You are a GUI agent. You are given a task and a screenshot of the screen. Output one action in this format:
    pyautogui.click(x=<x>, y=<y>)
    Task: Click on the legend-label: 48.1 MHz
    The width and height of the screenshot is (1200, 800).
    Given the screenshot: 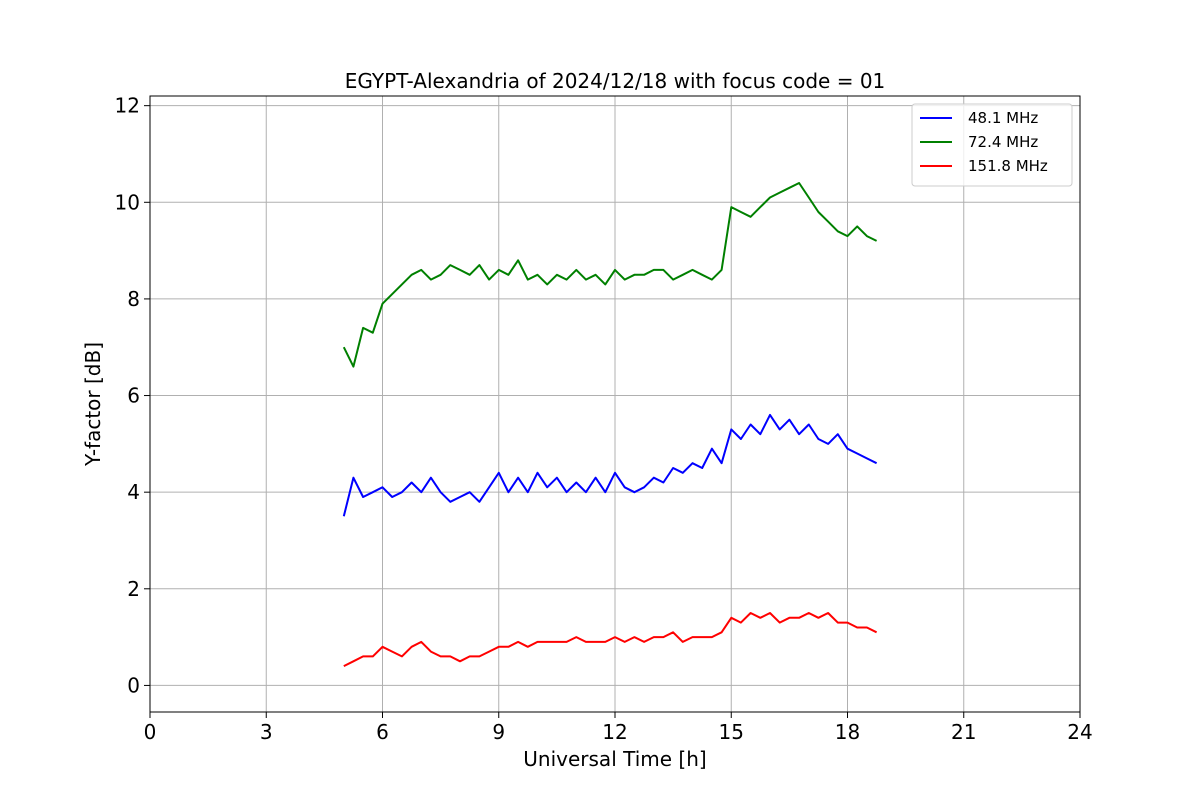 What is the action you would take?
    pyautogui.click(x=1003, y=118)
    